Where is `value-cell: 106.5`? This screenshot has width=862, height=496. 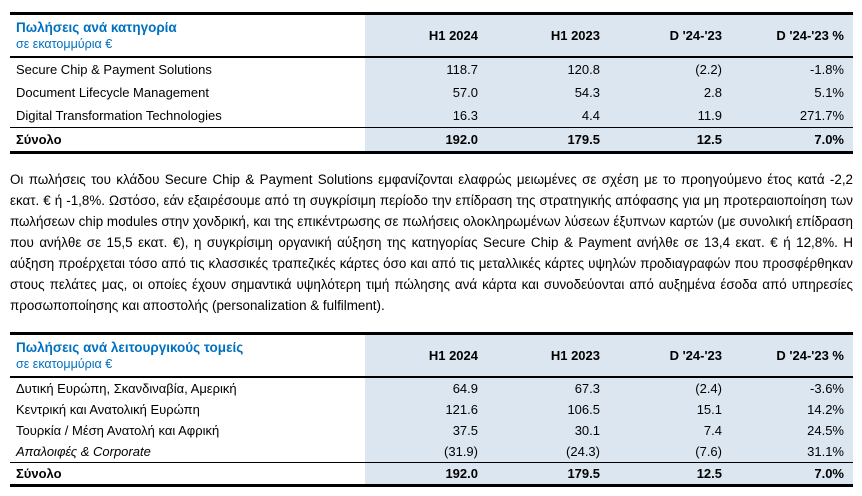 value-cell: 106.5 is located at coordinates (548, 409).